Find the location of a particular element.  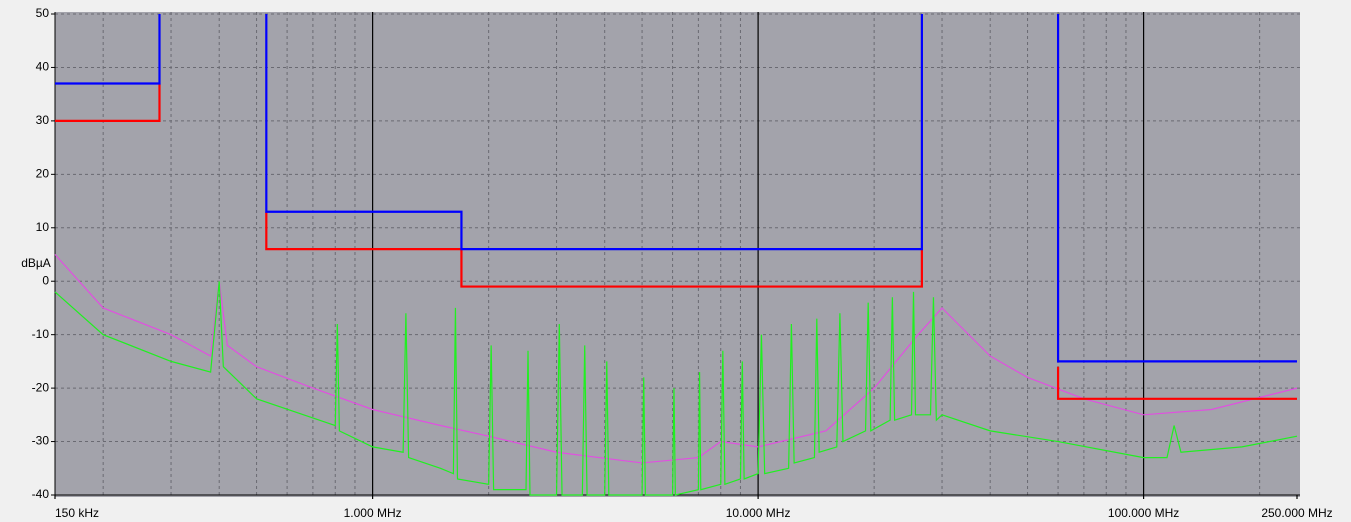

y-tick-label: 20 is located at coordinates (43, 174).